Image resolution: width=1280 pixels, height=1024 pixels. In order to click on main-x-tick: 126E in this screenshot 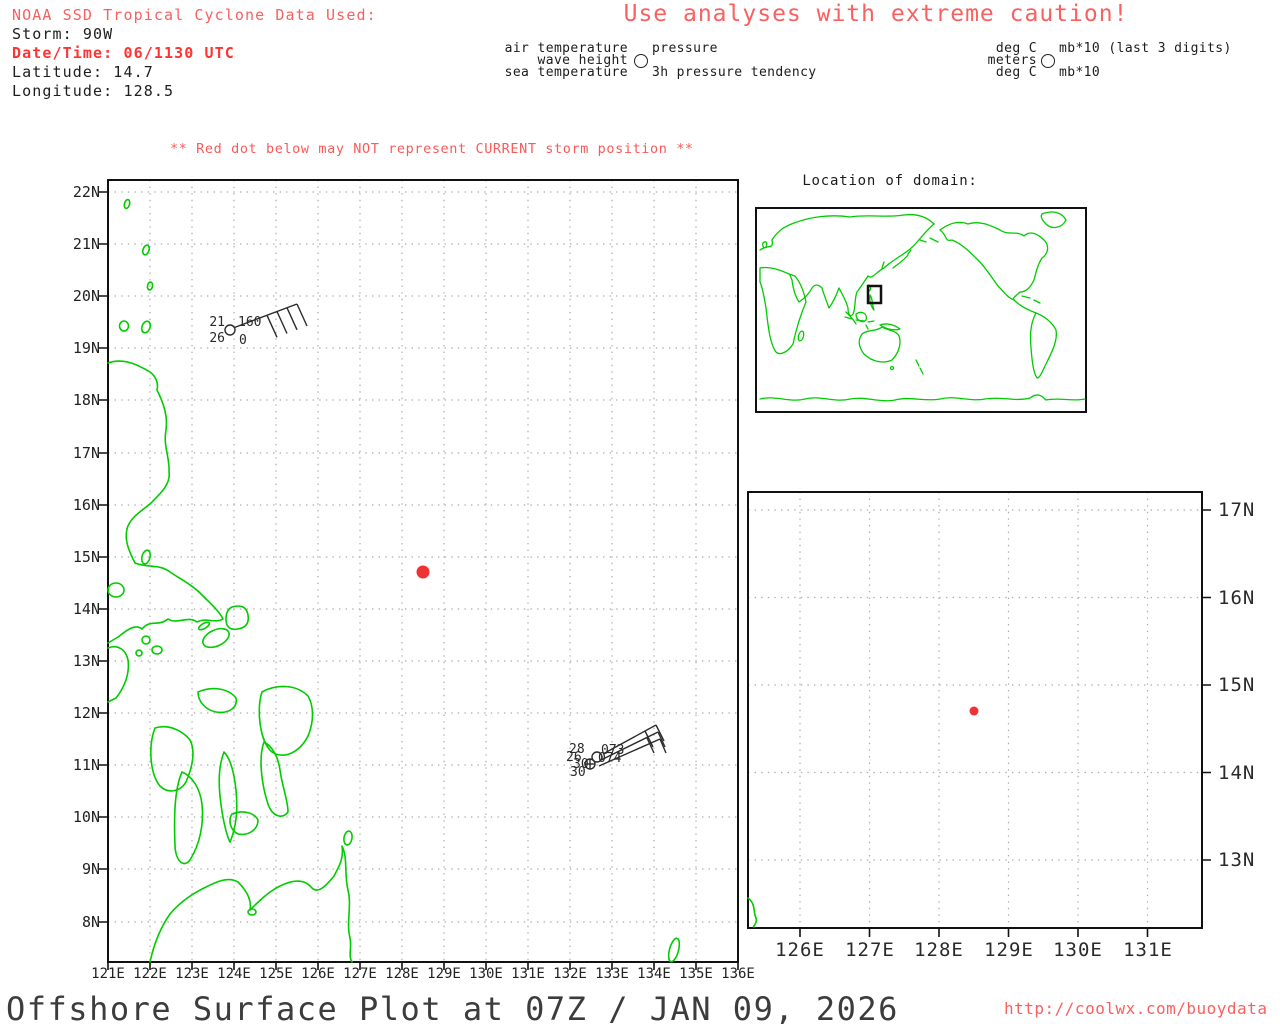, I will do `click(318, 974)`.